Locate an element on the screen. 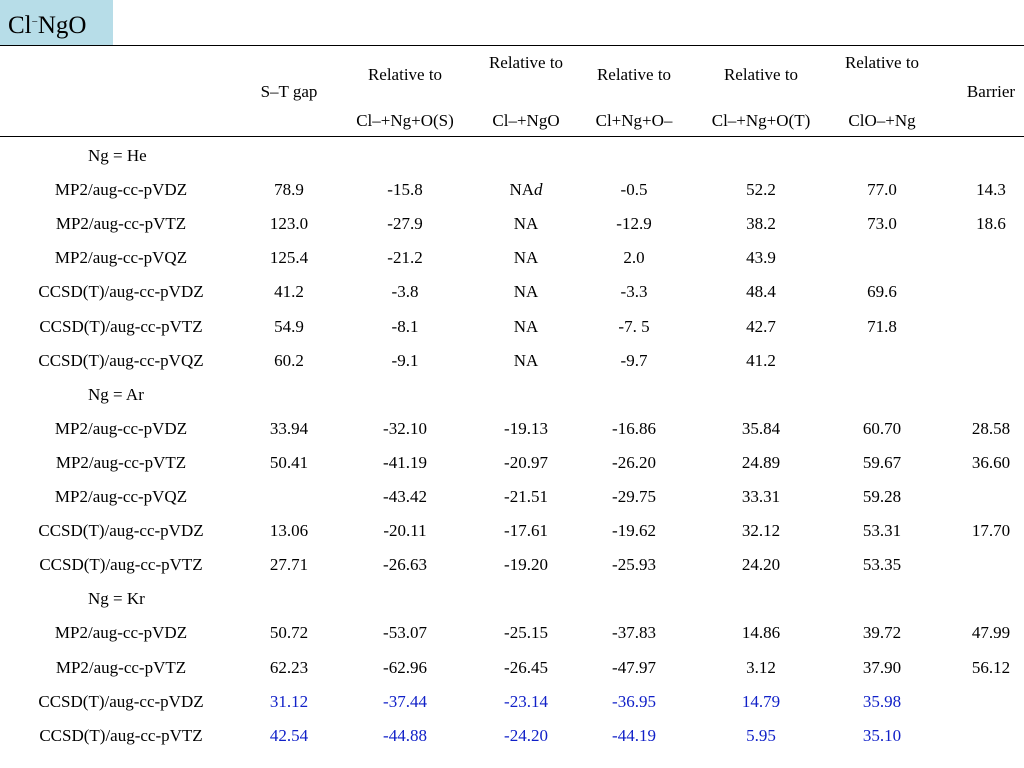 The width and height of the screenshot is (1024, 768). header-rel4-top: Relative to is located at coordinates (761, 74).